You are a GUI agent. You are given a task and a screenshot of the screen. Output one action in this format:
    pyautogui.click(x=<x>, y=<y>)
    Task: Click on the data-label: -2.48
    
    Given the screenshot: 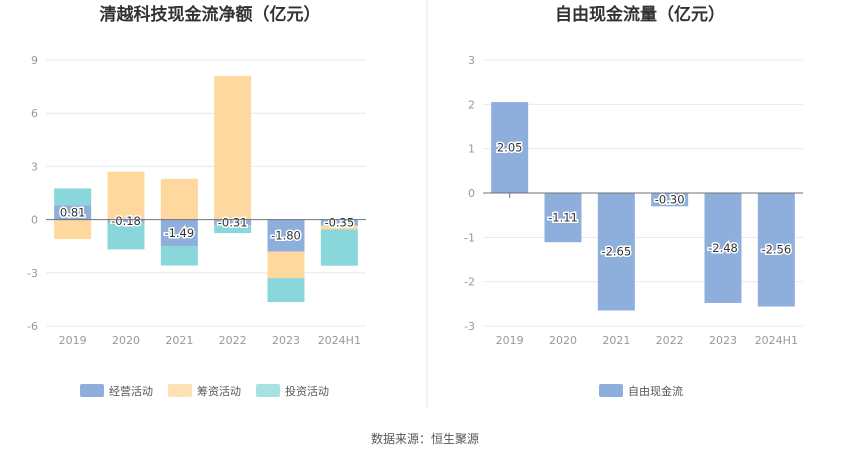 What is the action you would take?
    pyautogui.click(x=723, y=248)
    